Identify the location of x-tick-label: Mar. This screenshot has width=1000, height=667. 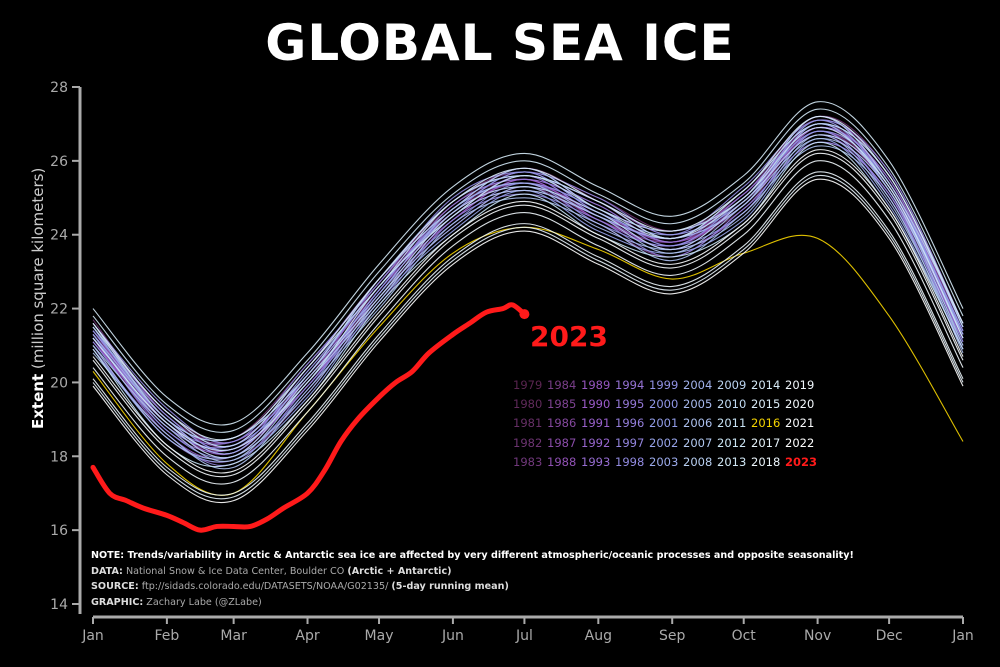
(233, 636).